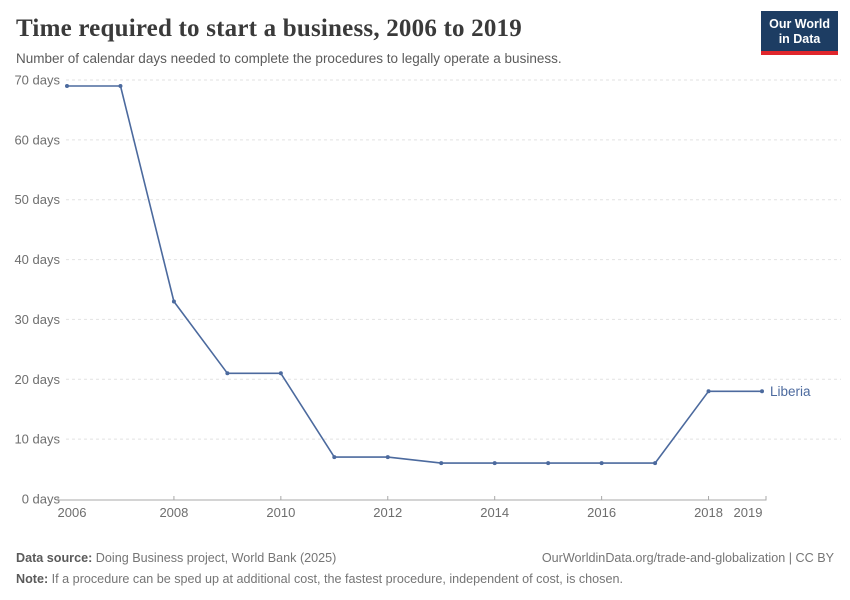 The width and height of the screenshot is (850, 600). I want to click on x-axis-tick-label: 2014, so click(494, 512).